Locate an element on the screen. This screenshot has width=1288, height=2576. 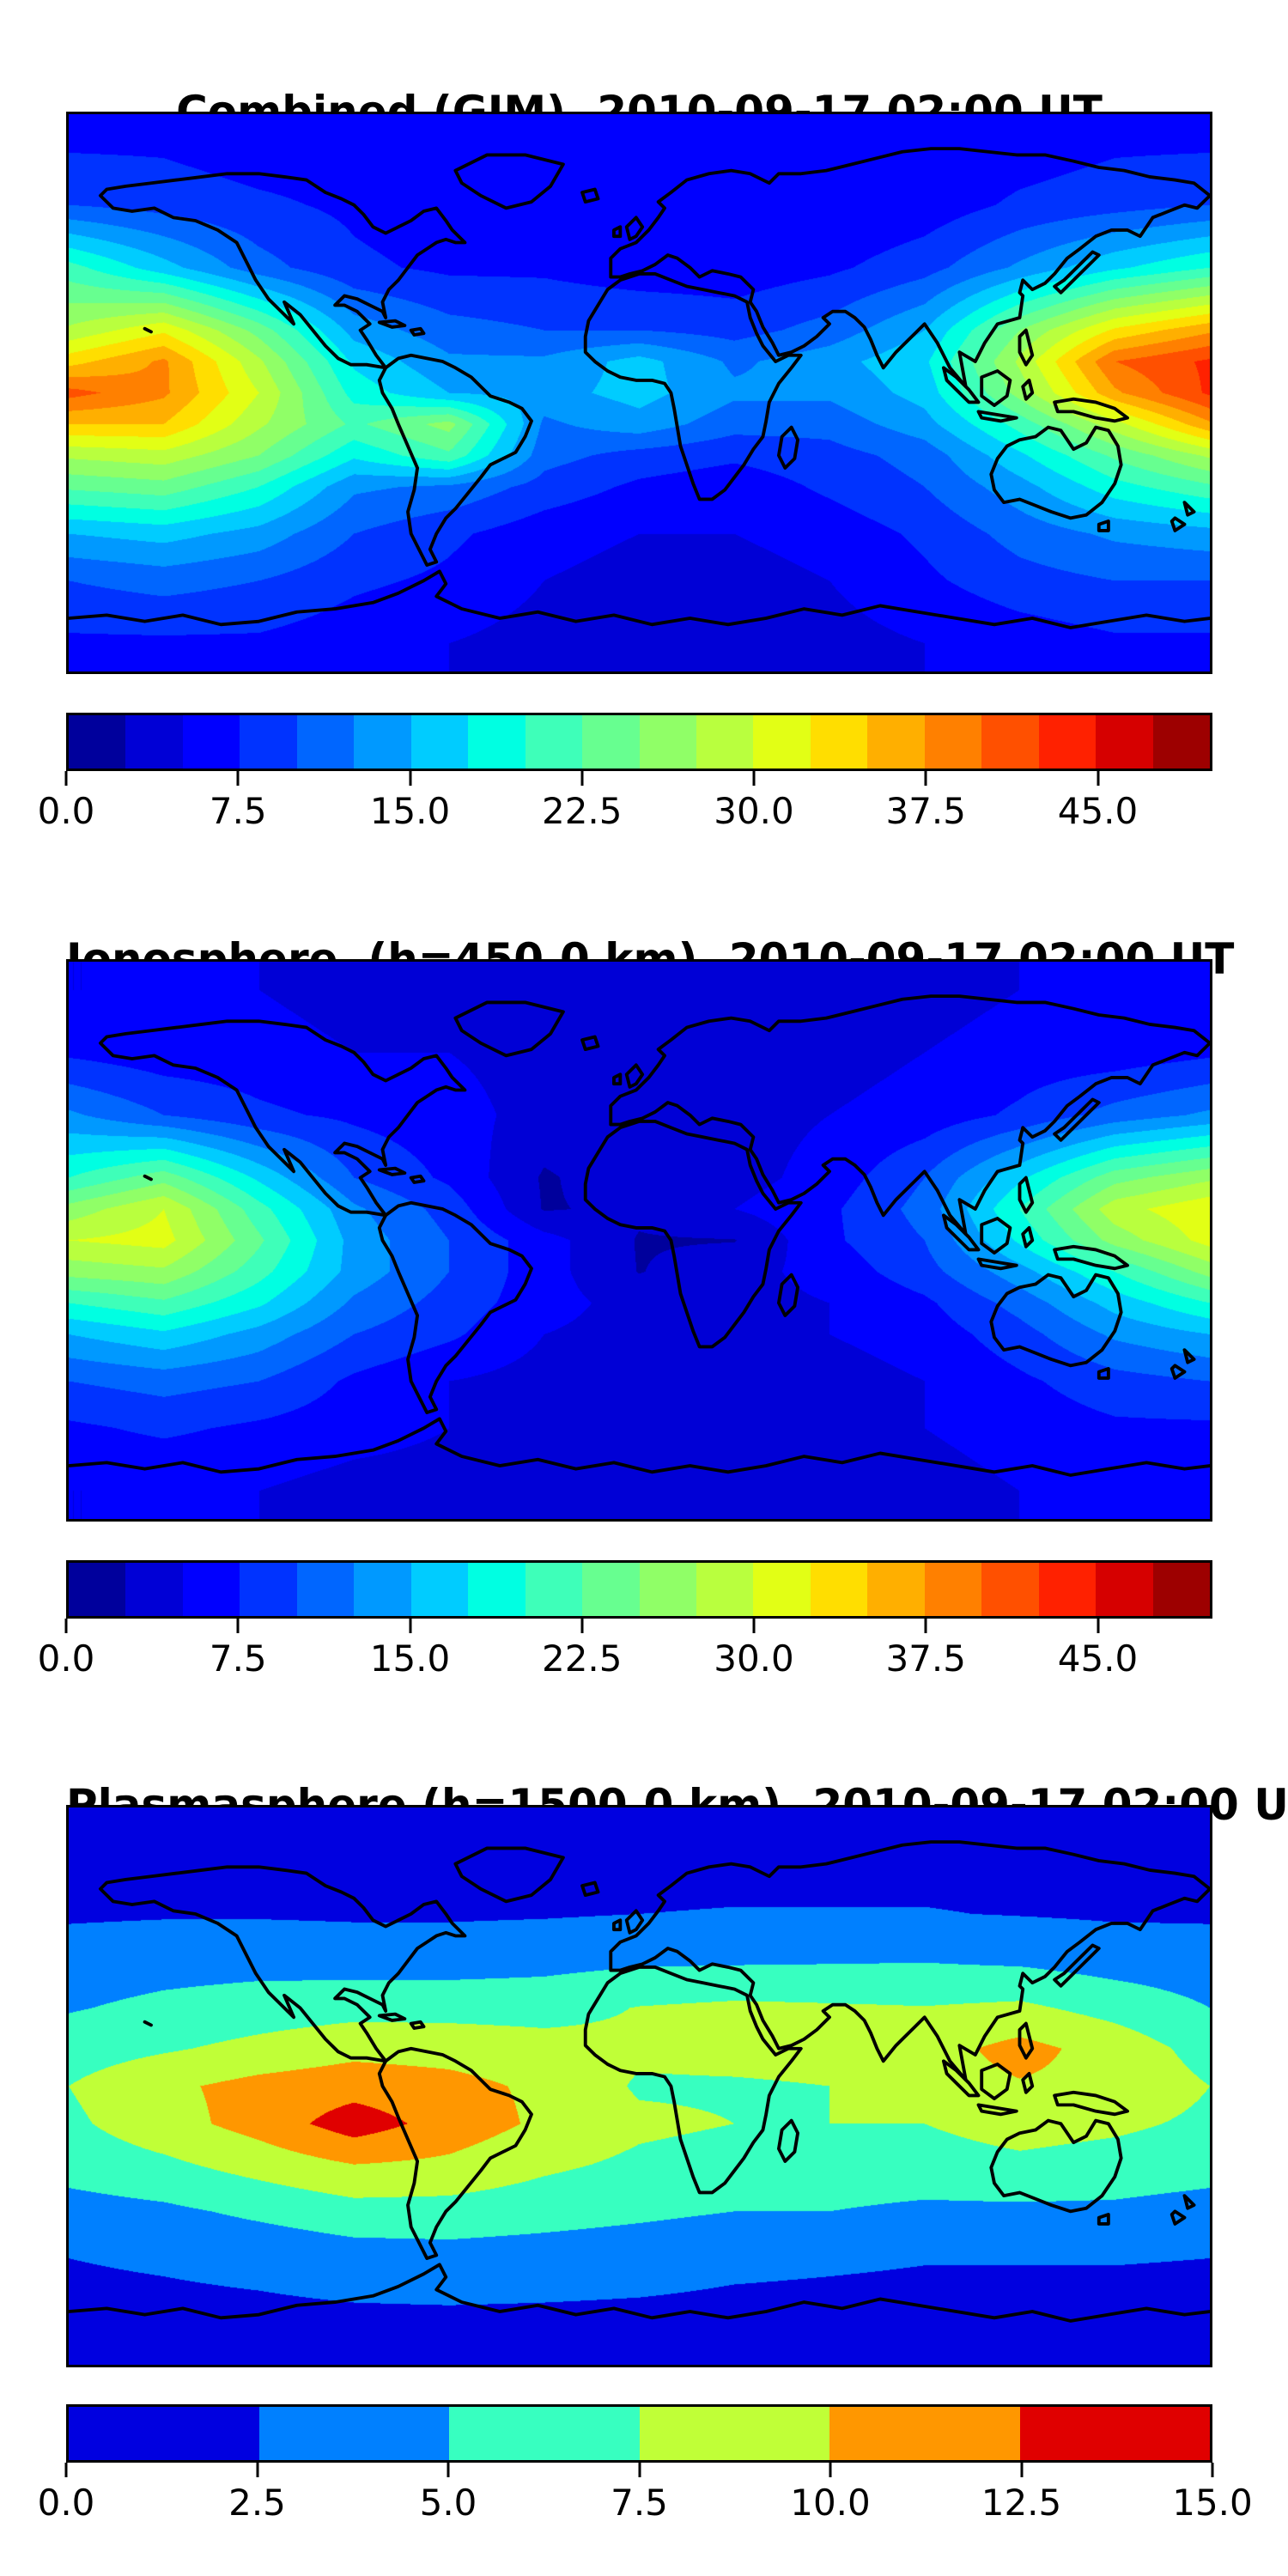
colorbar-ionosphere: 0.0 7.5 15.0 22.5 30.0 37.5 45.0 is located at coordinates (625, 1620).